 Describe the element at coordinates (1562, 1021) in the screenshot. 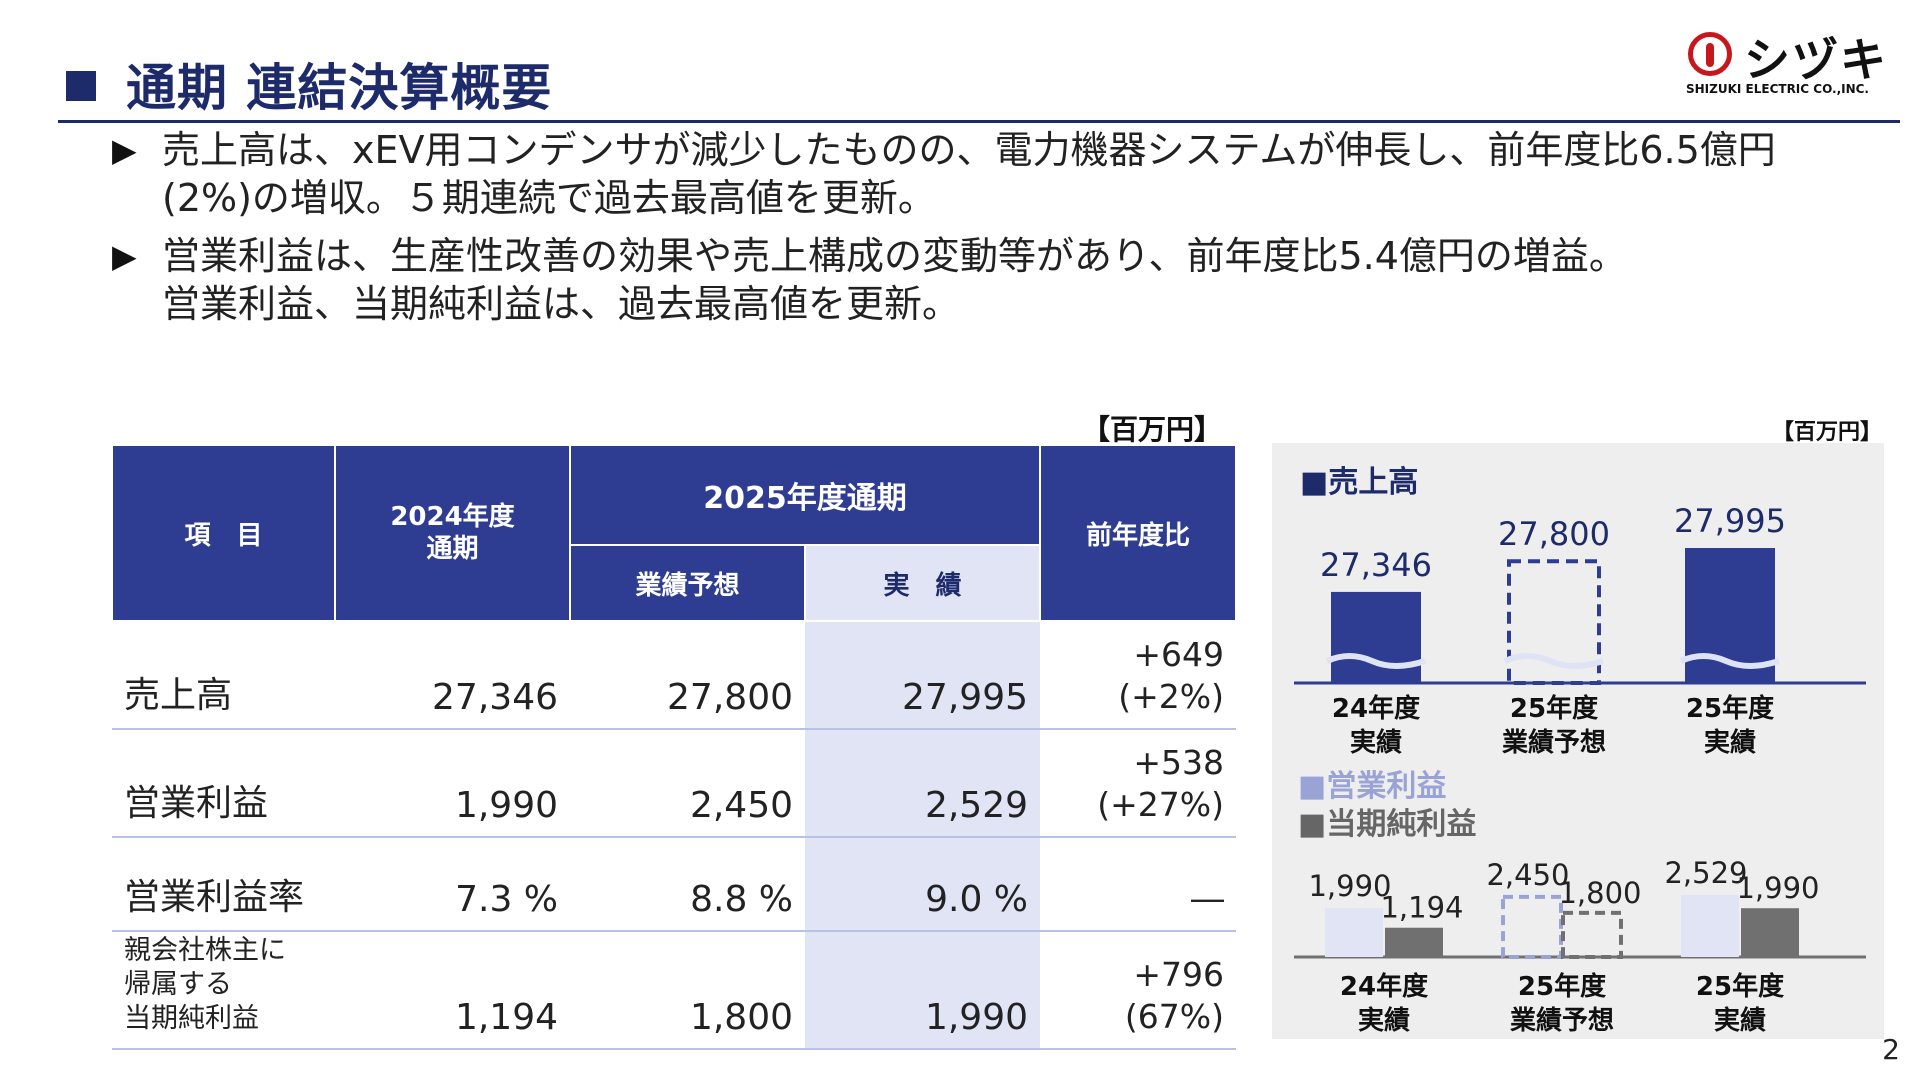

I see `chart2-category-label: 業績予想` at that location.